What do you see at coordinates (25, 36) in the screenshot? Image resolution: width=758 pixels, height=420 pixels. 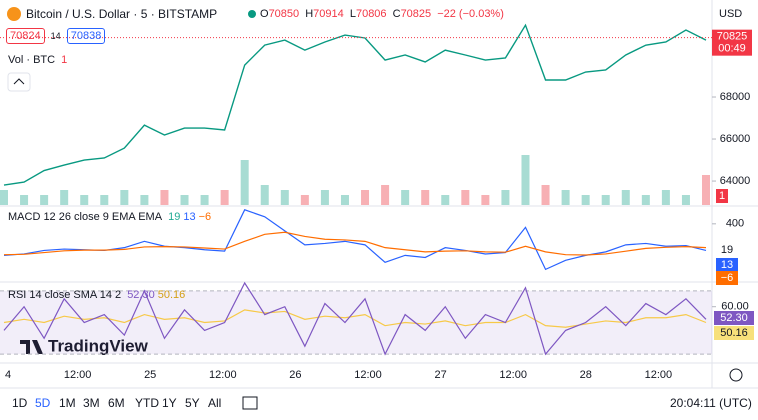 I see `bid: 70824` at bounding box center [25, 36].